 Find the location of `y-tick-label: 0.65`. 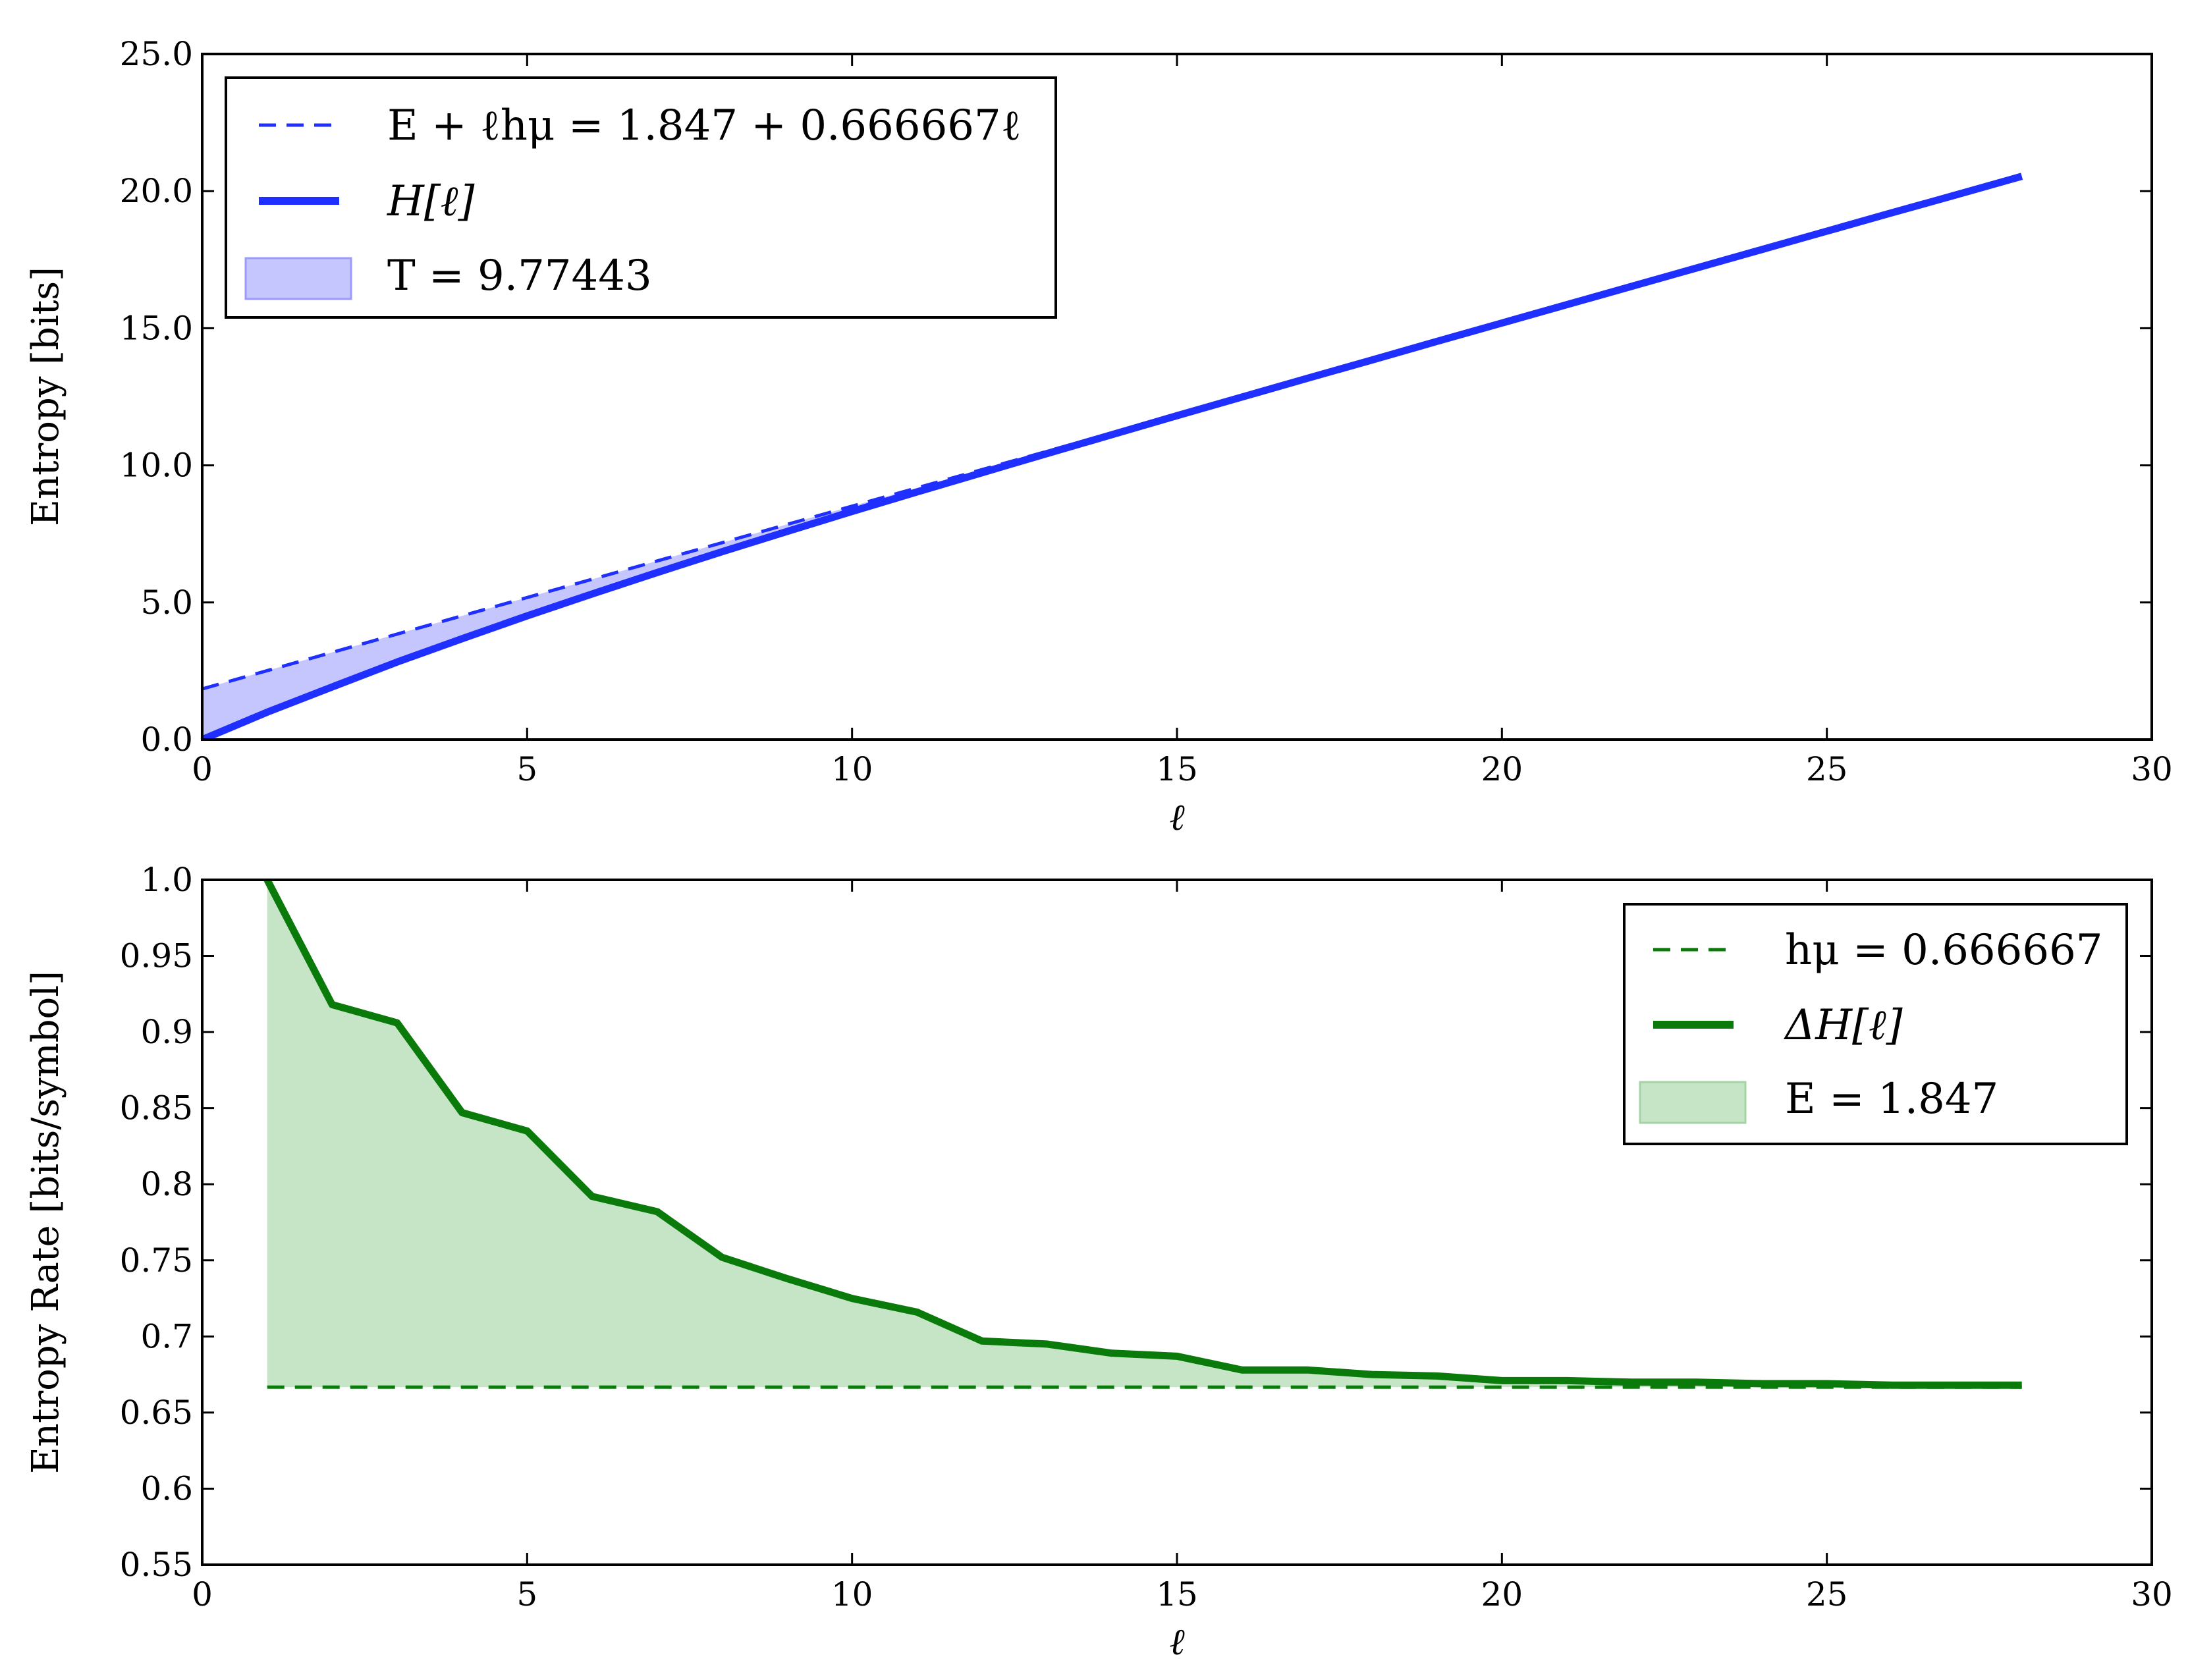

y-tick-label: 0.65 is located at coordinates (156, 1413).